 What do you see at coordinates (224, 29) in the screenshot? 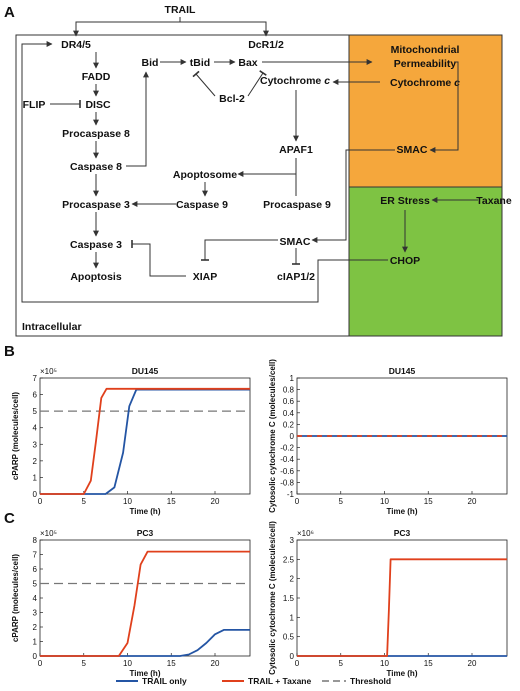
I see `edge-trail-dcr12` at bounding box center [224, 29].